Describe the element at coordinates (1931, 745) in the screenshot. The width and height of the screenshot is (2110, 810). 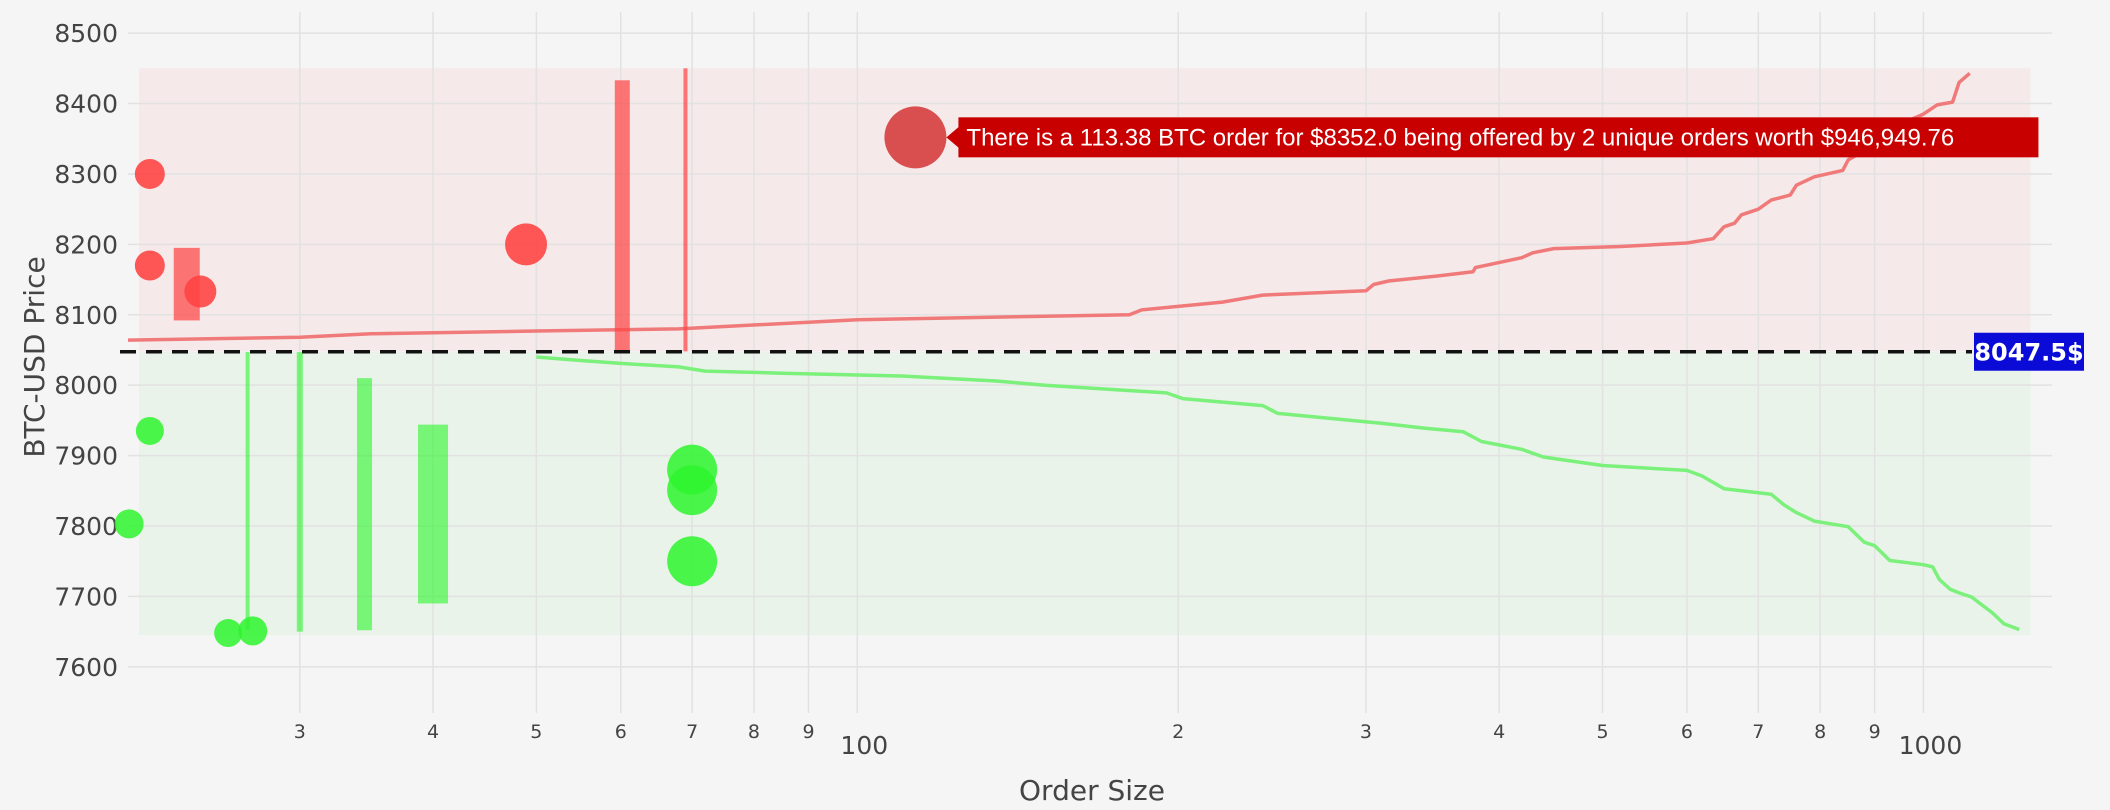
I see `x-tick-label: 1000` at that location.